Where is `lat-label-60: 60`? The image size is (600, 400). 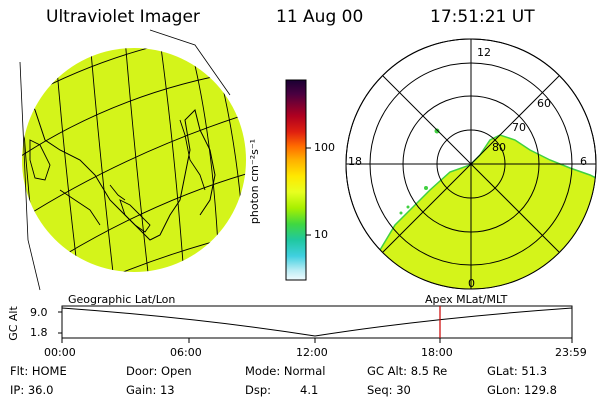 lat-label-60: 60 is located at coordinates (544, 103).